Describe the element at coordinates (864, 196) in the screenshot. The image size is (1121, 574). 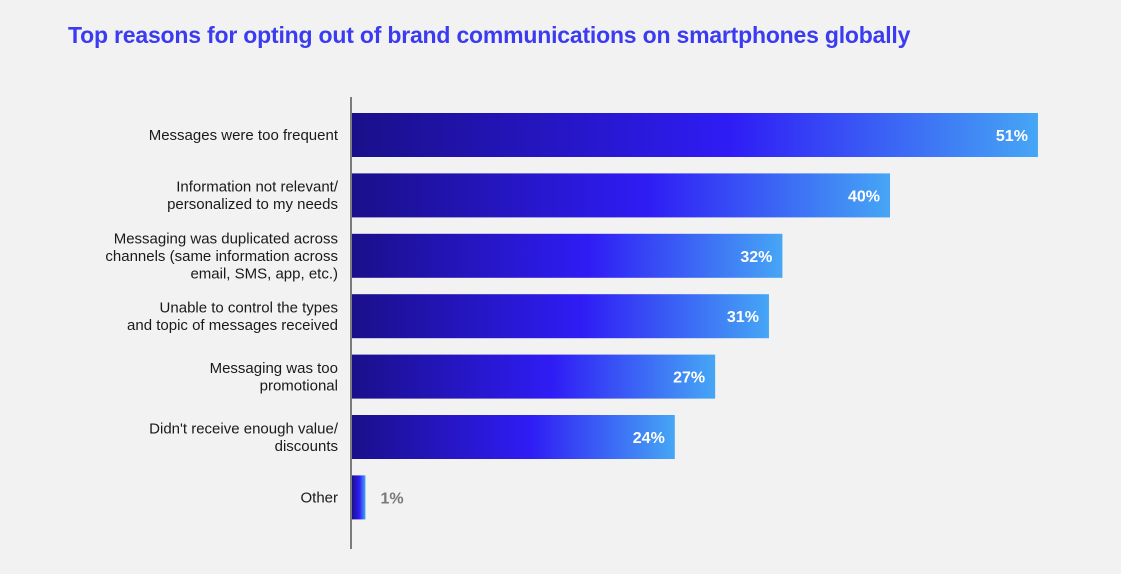
I see `value-label: 40%` at that location.